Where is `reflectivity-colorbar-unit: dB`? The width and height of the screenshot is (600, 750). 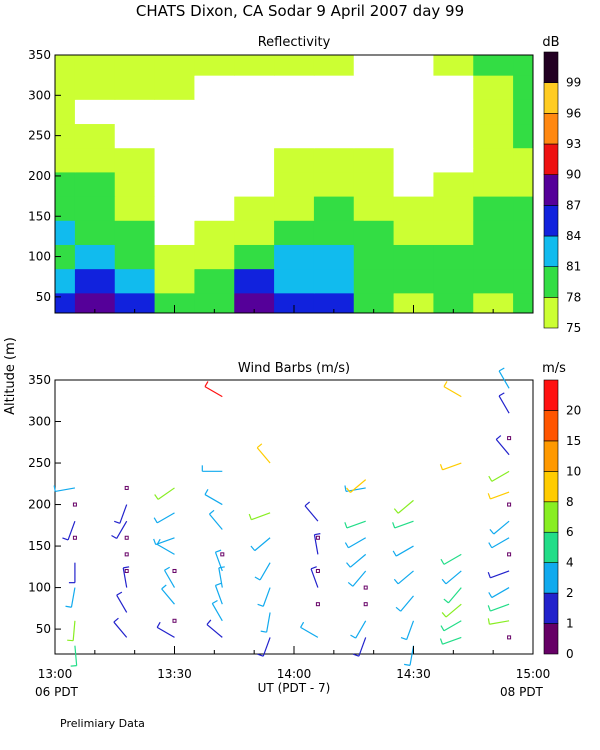 reflectivity-colorbar-unit: dB is located at coordinates (550, 42).